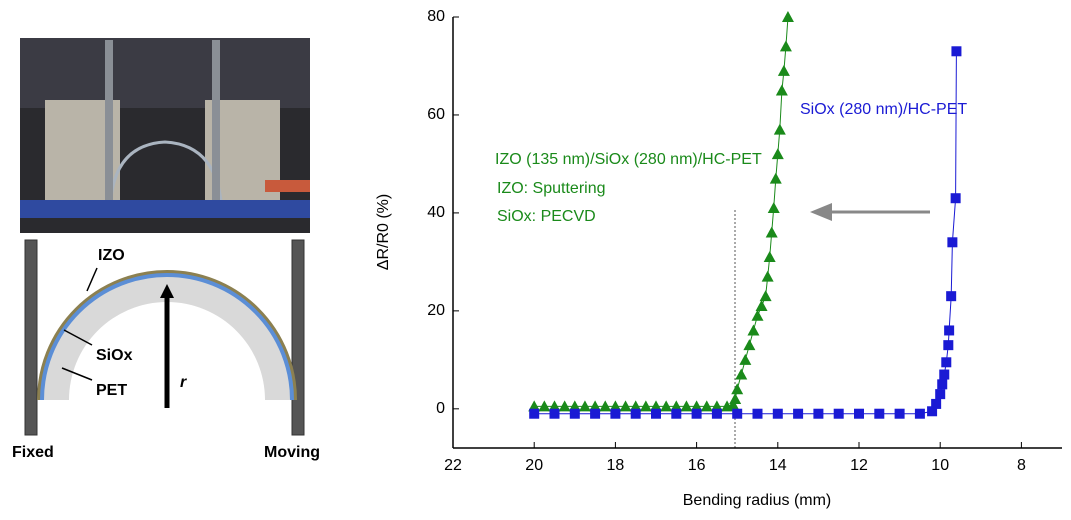 The image size is (1071, 520). Describe the element at coordinates (821, 212) in the screenshot. I see `arrow-head` at that location.